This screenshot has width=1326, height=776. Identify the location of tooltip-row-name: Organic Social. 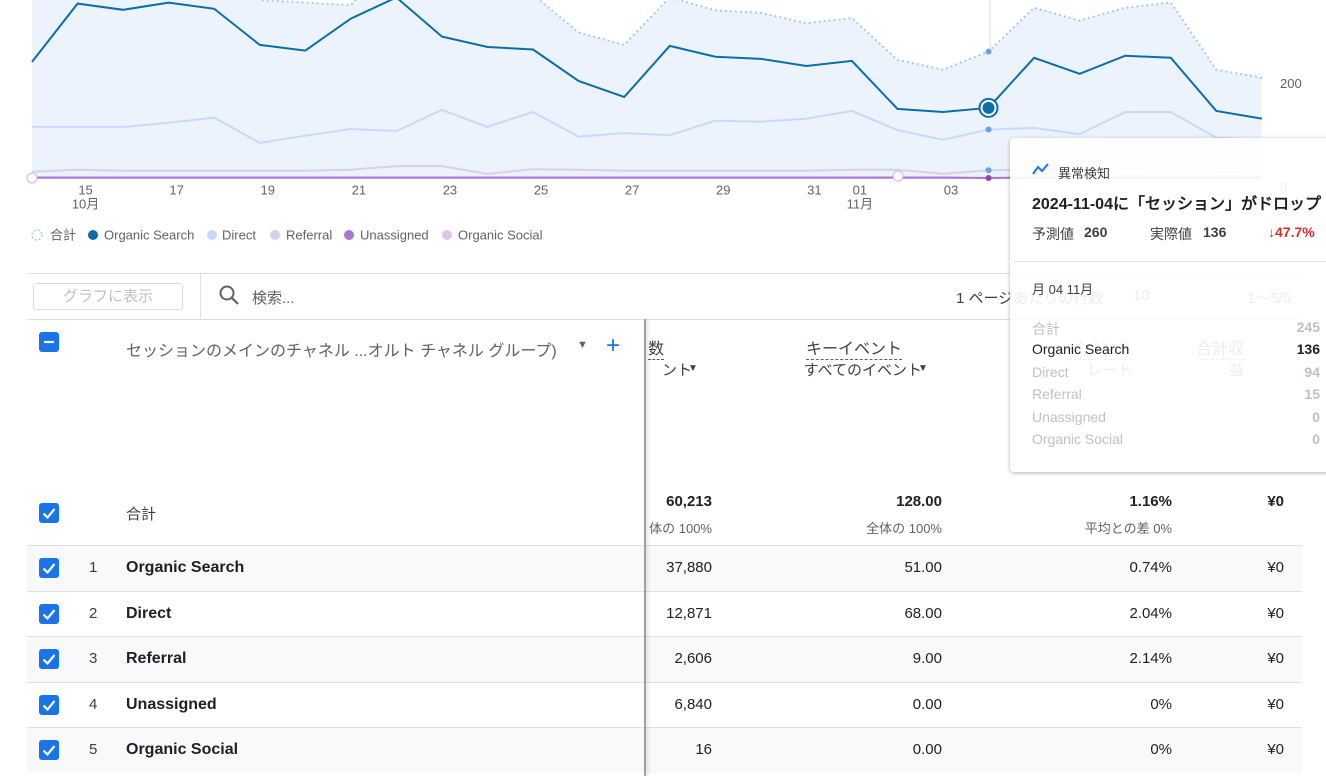
(1078, 439).